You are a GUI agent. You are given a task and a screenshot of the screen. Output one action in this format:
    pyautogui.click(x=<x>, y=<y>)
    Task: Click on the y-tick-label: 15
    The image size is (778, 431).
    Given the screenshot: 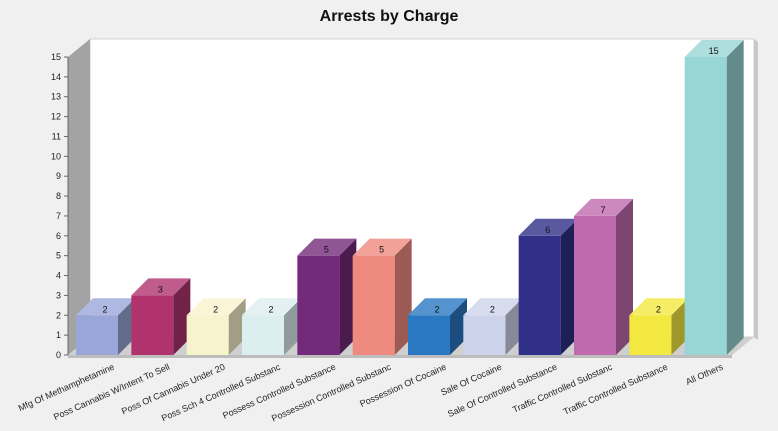 What is the action you would take?
    pyautogui.click(x=56, y=57)
    